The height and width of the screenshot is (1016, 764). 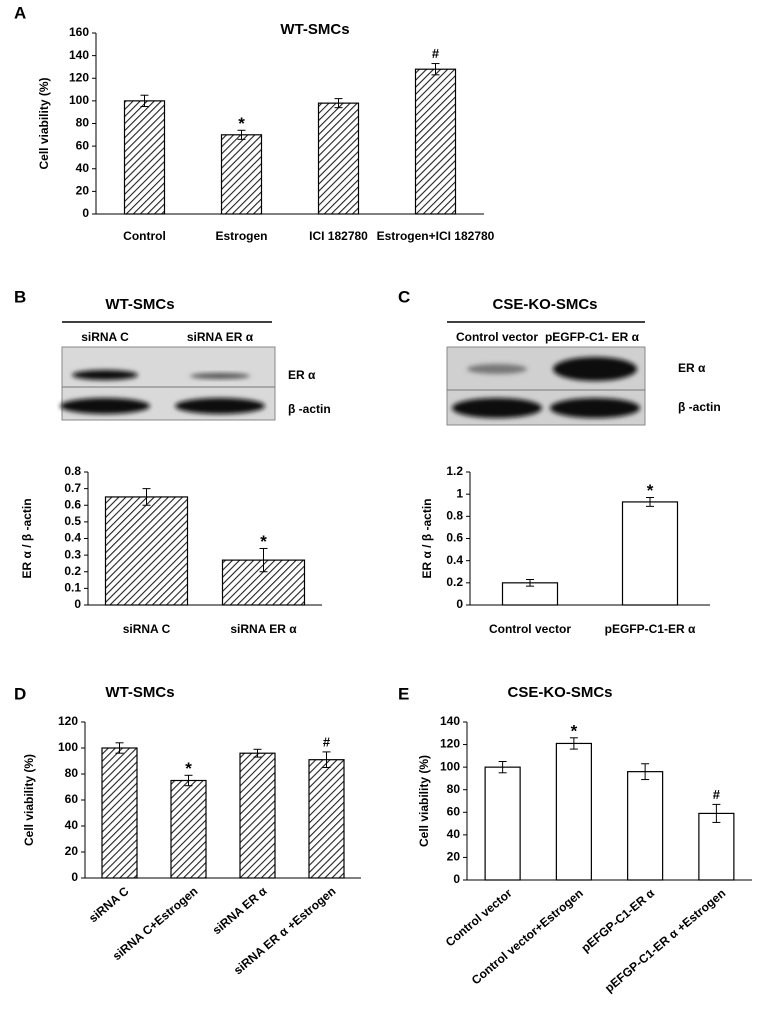 What do you see at coordinates (220, 337) in the screenshot?
I see `lane-label: siRNA ER α` at bounding box center [220, 337].